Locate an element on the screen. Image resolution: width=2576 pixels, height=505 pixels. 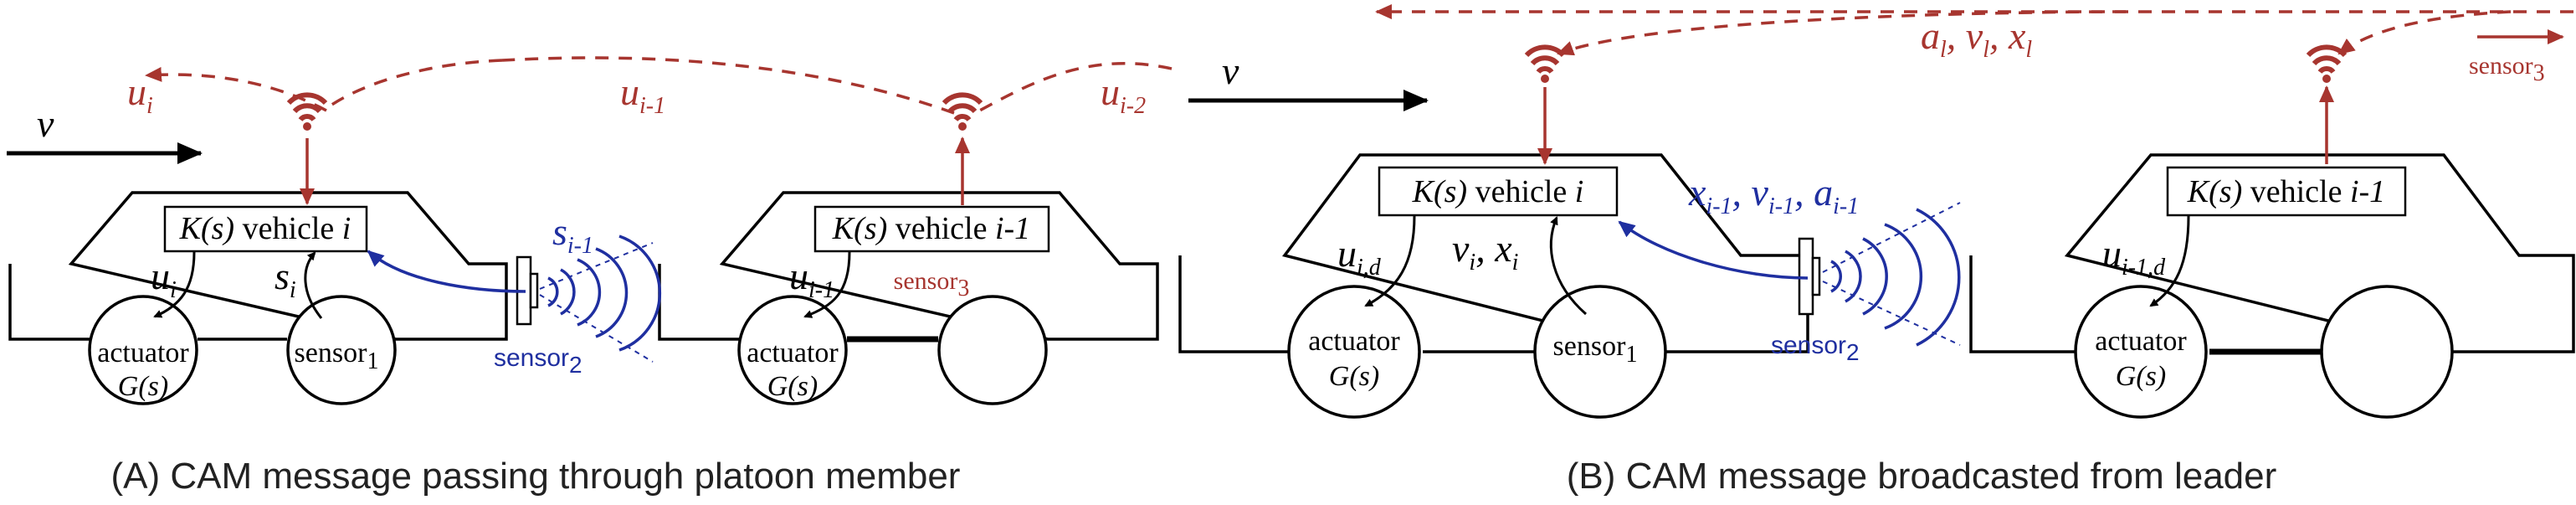
wheel-rear-prev-b is located at coordinates (2387, 352).